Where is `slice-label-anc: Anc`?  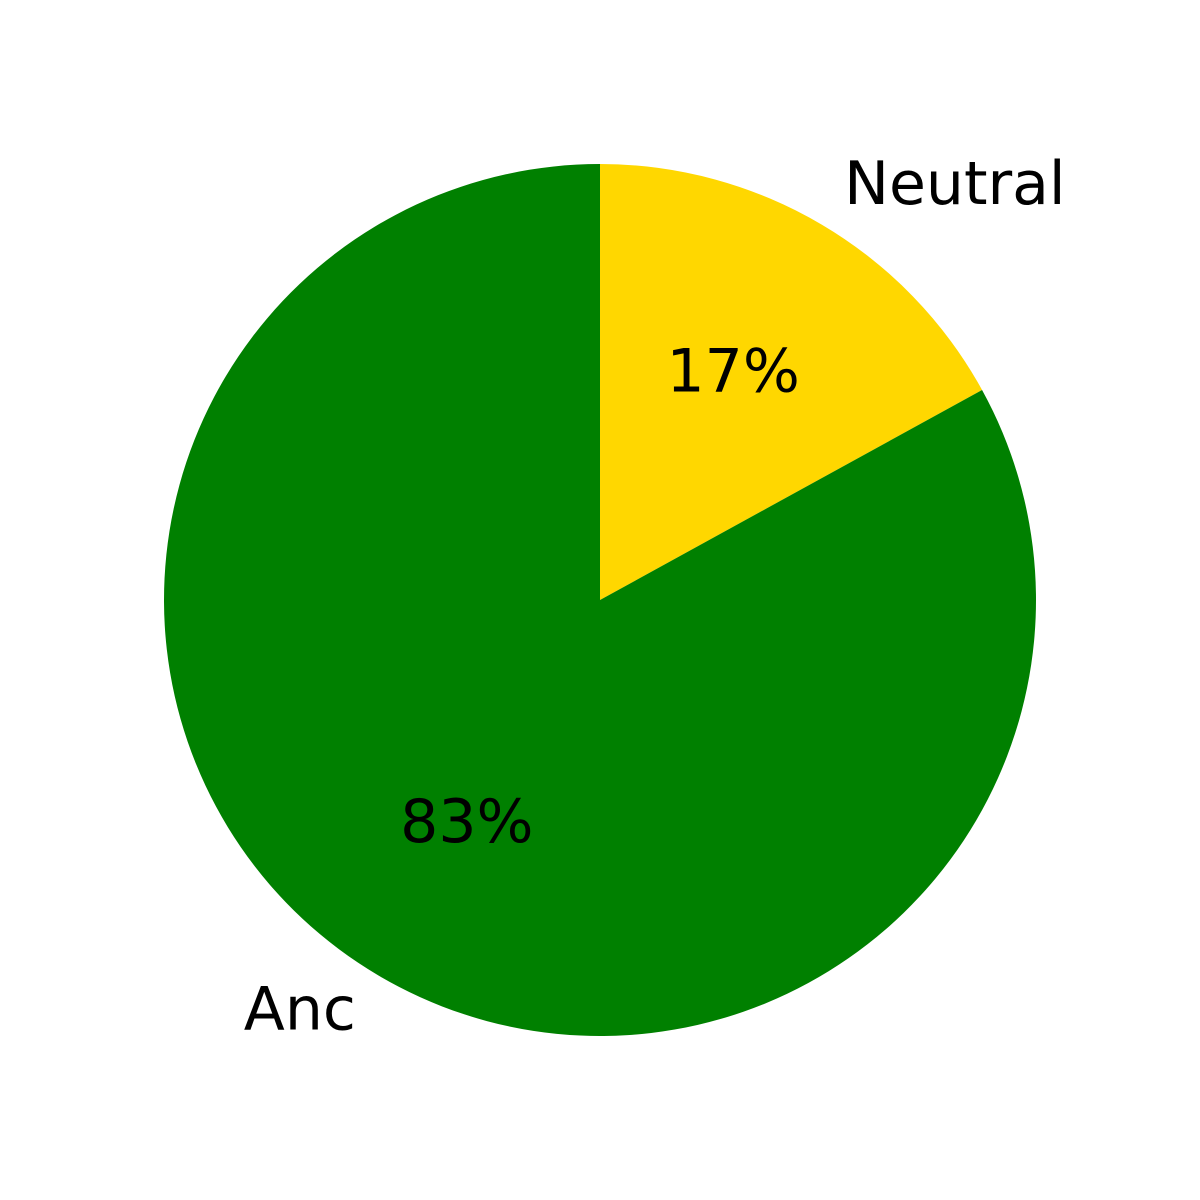 slice-label-anc: Anc is located at coordinates (300, 1009).